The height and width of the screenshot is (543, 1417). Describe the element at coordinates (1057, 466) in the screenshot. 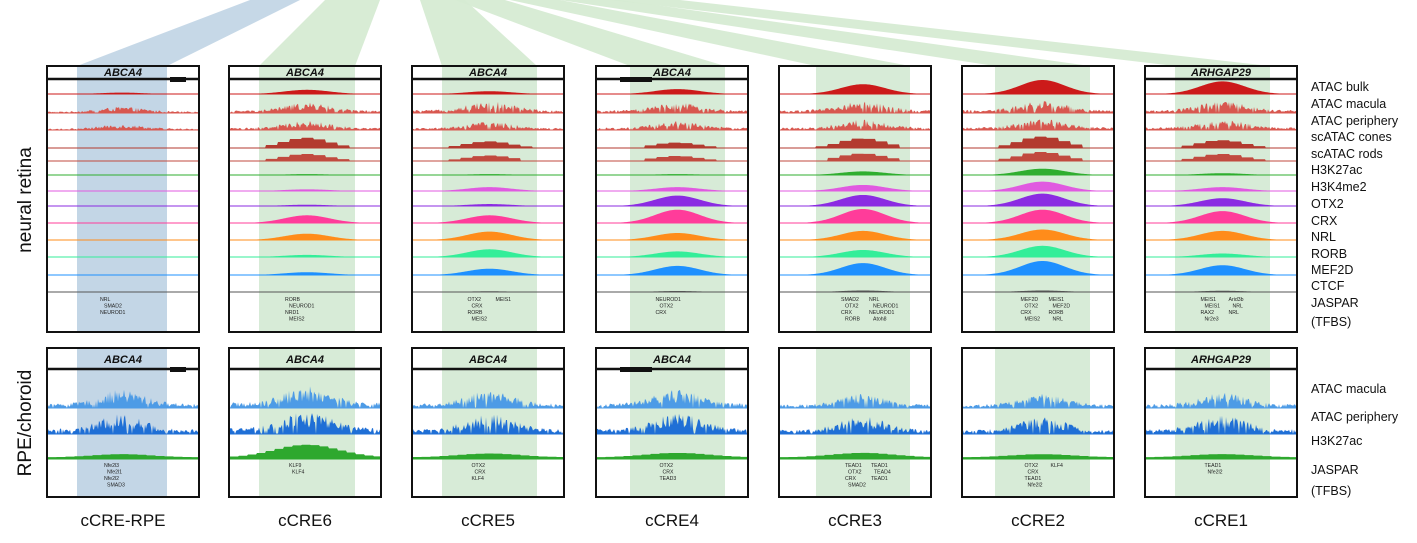

I see `tfbs-label: KLF4` at that location.